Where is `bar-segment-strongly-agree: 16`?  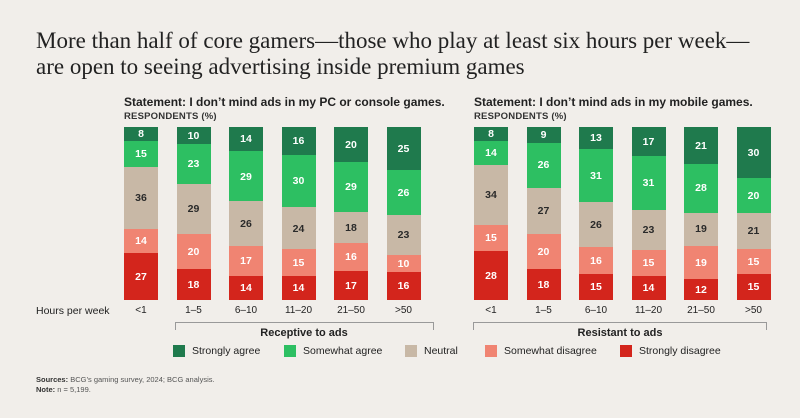 bar-segment-strongly-agree: 16 is located at coordinates (298, 141).